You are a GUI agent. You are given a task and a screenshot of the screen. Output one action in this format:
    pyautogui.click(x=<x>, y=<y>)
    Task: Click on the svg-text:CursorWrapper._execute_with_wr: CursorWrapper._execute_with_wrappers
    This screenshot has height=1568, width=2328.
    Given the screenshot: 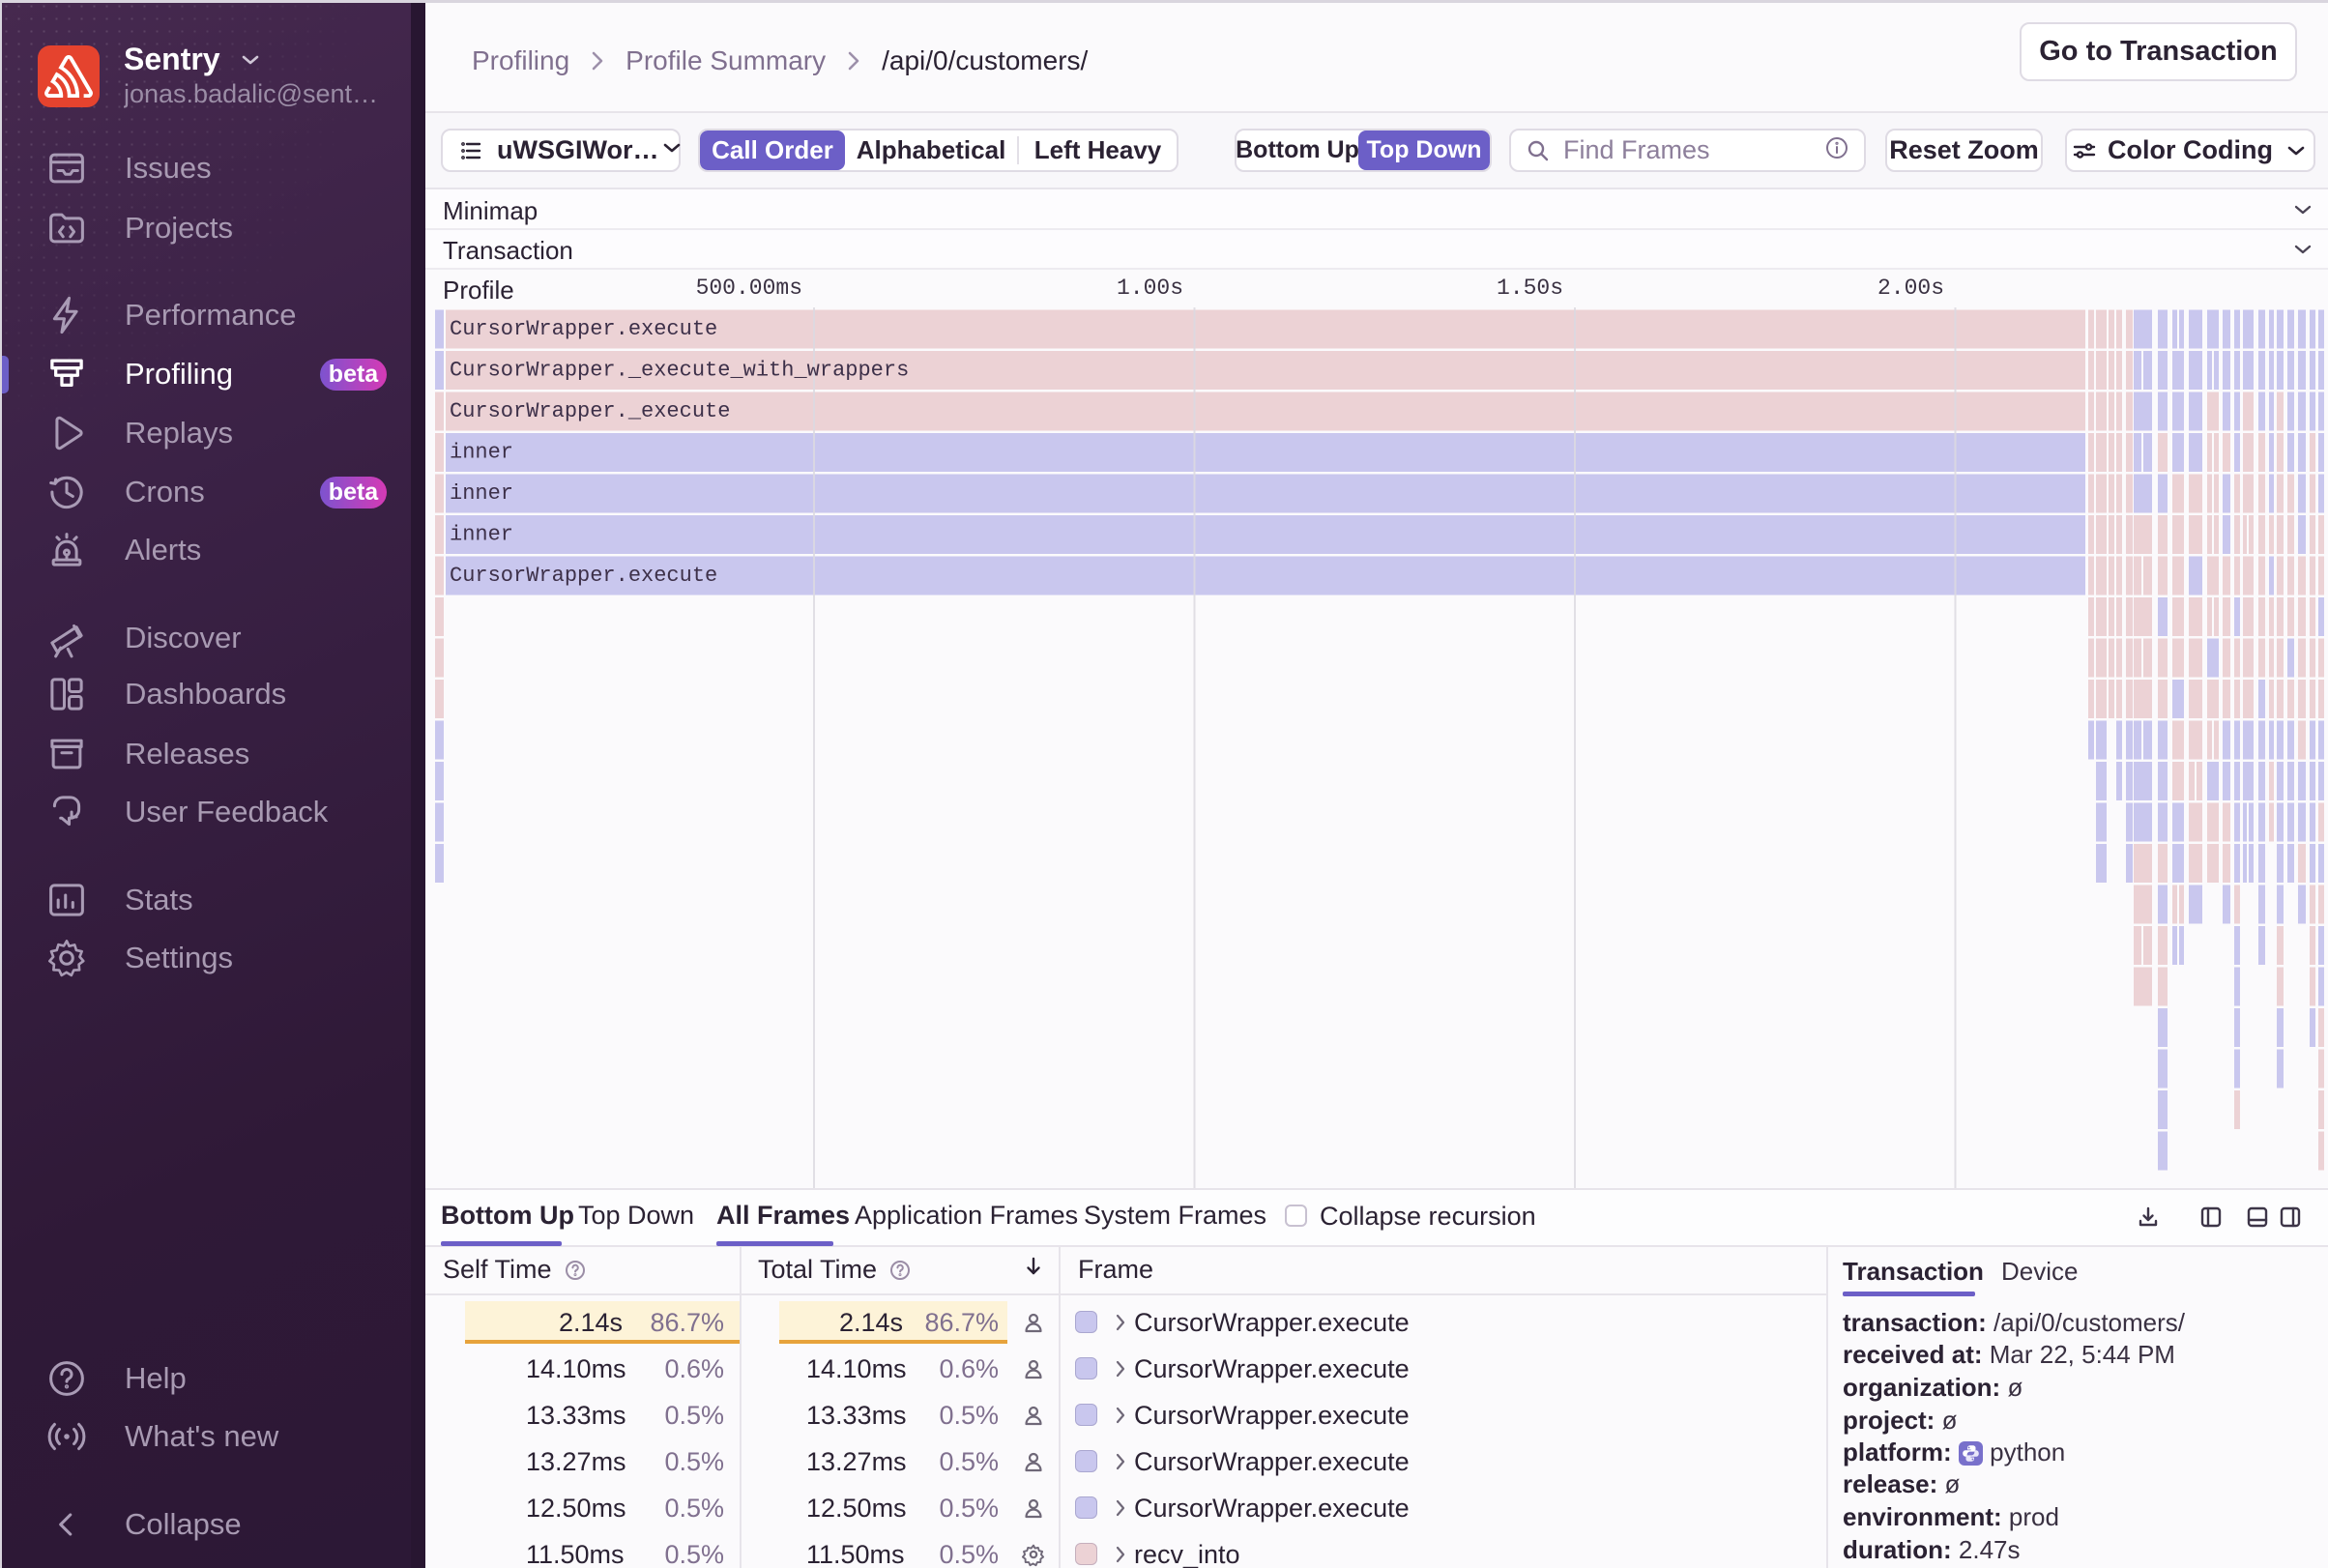 What is the action you would take?
    pyautogui.click(x=680, y=371)
    